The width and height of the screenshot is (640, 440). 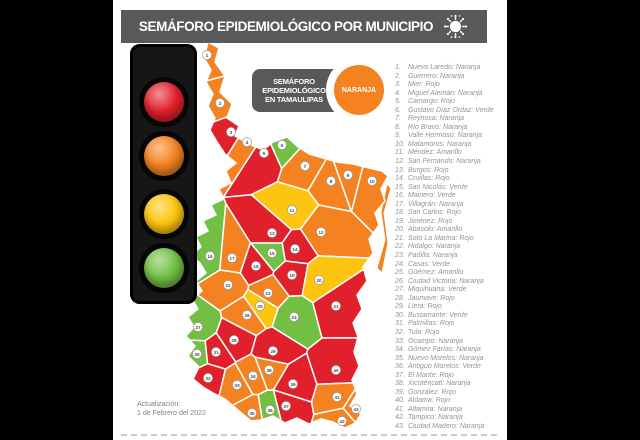 I want to click on list-item: 23. Padilla: Naranja, so click(x=451, y=256).